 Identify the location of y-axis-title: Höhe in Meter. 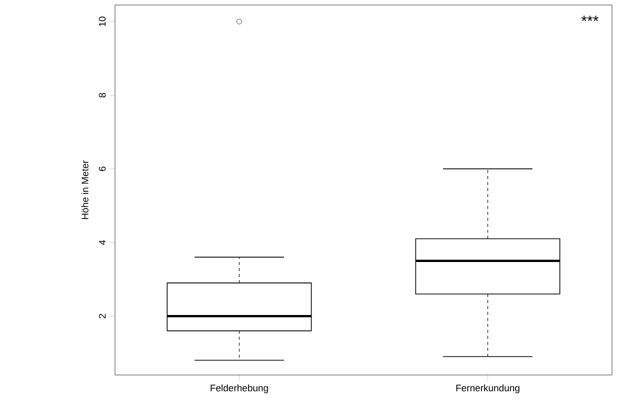
(84, 190).